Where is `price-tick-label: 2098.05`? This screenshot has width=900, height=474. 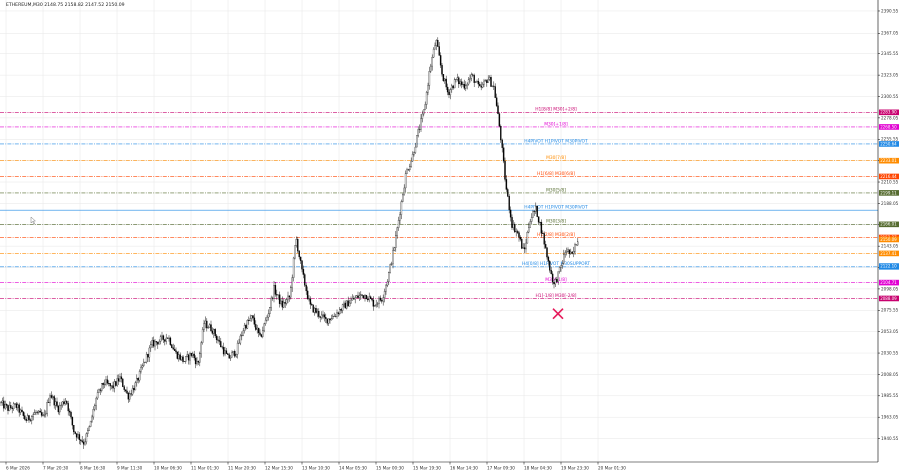
price-tick-label: 2098.05 is located at coordinates (890, 288).